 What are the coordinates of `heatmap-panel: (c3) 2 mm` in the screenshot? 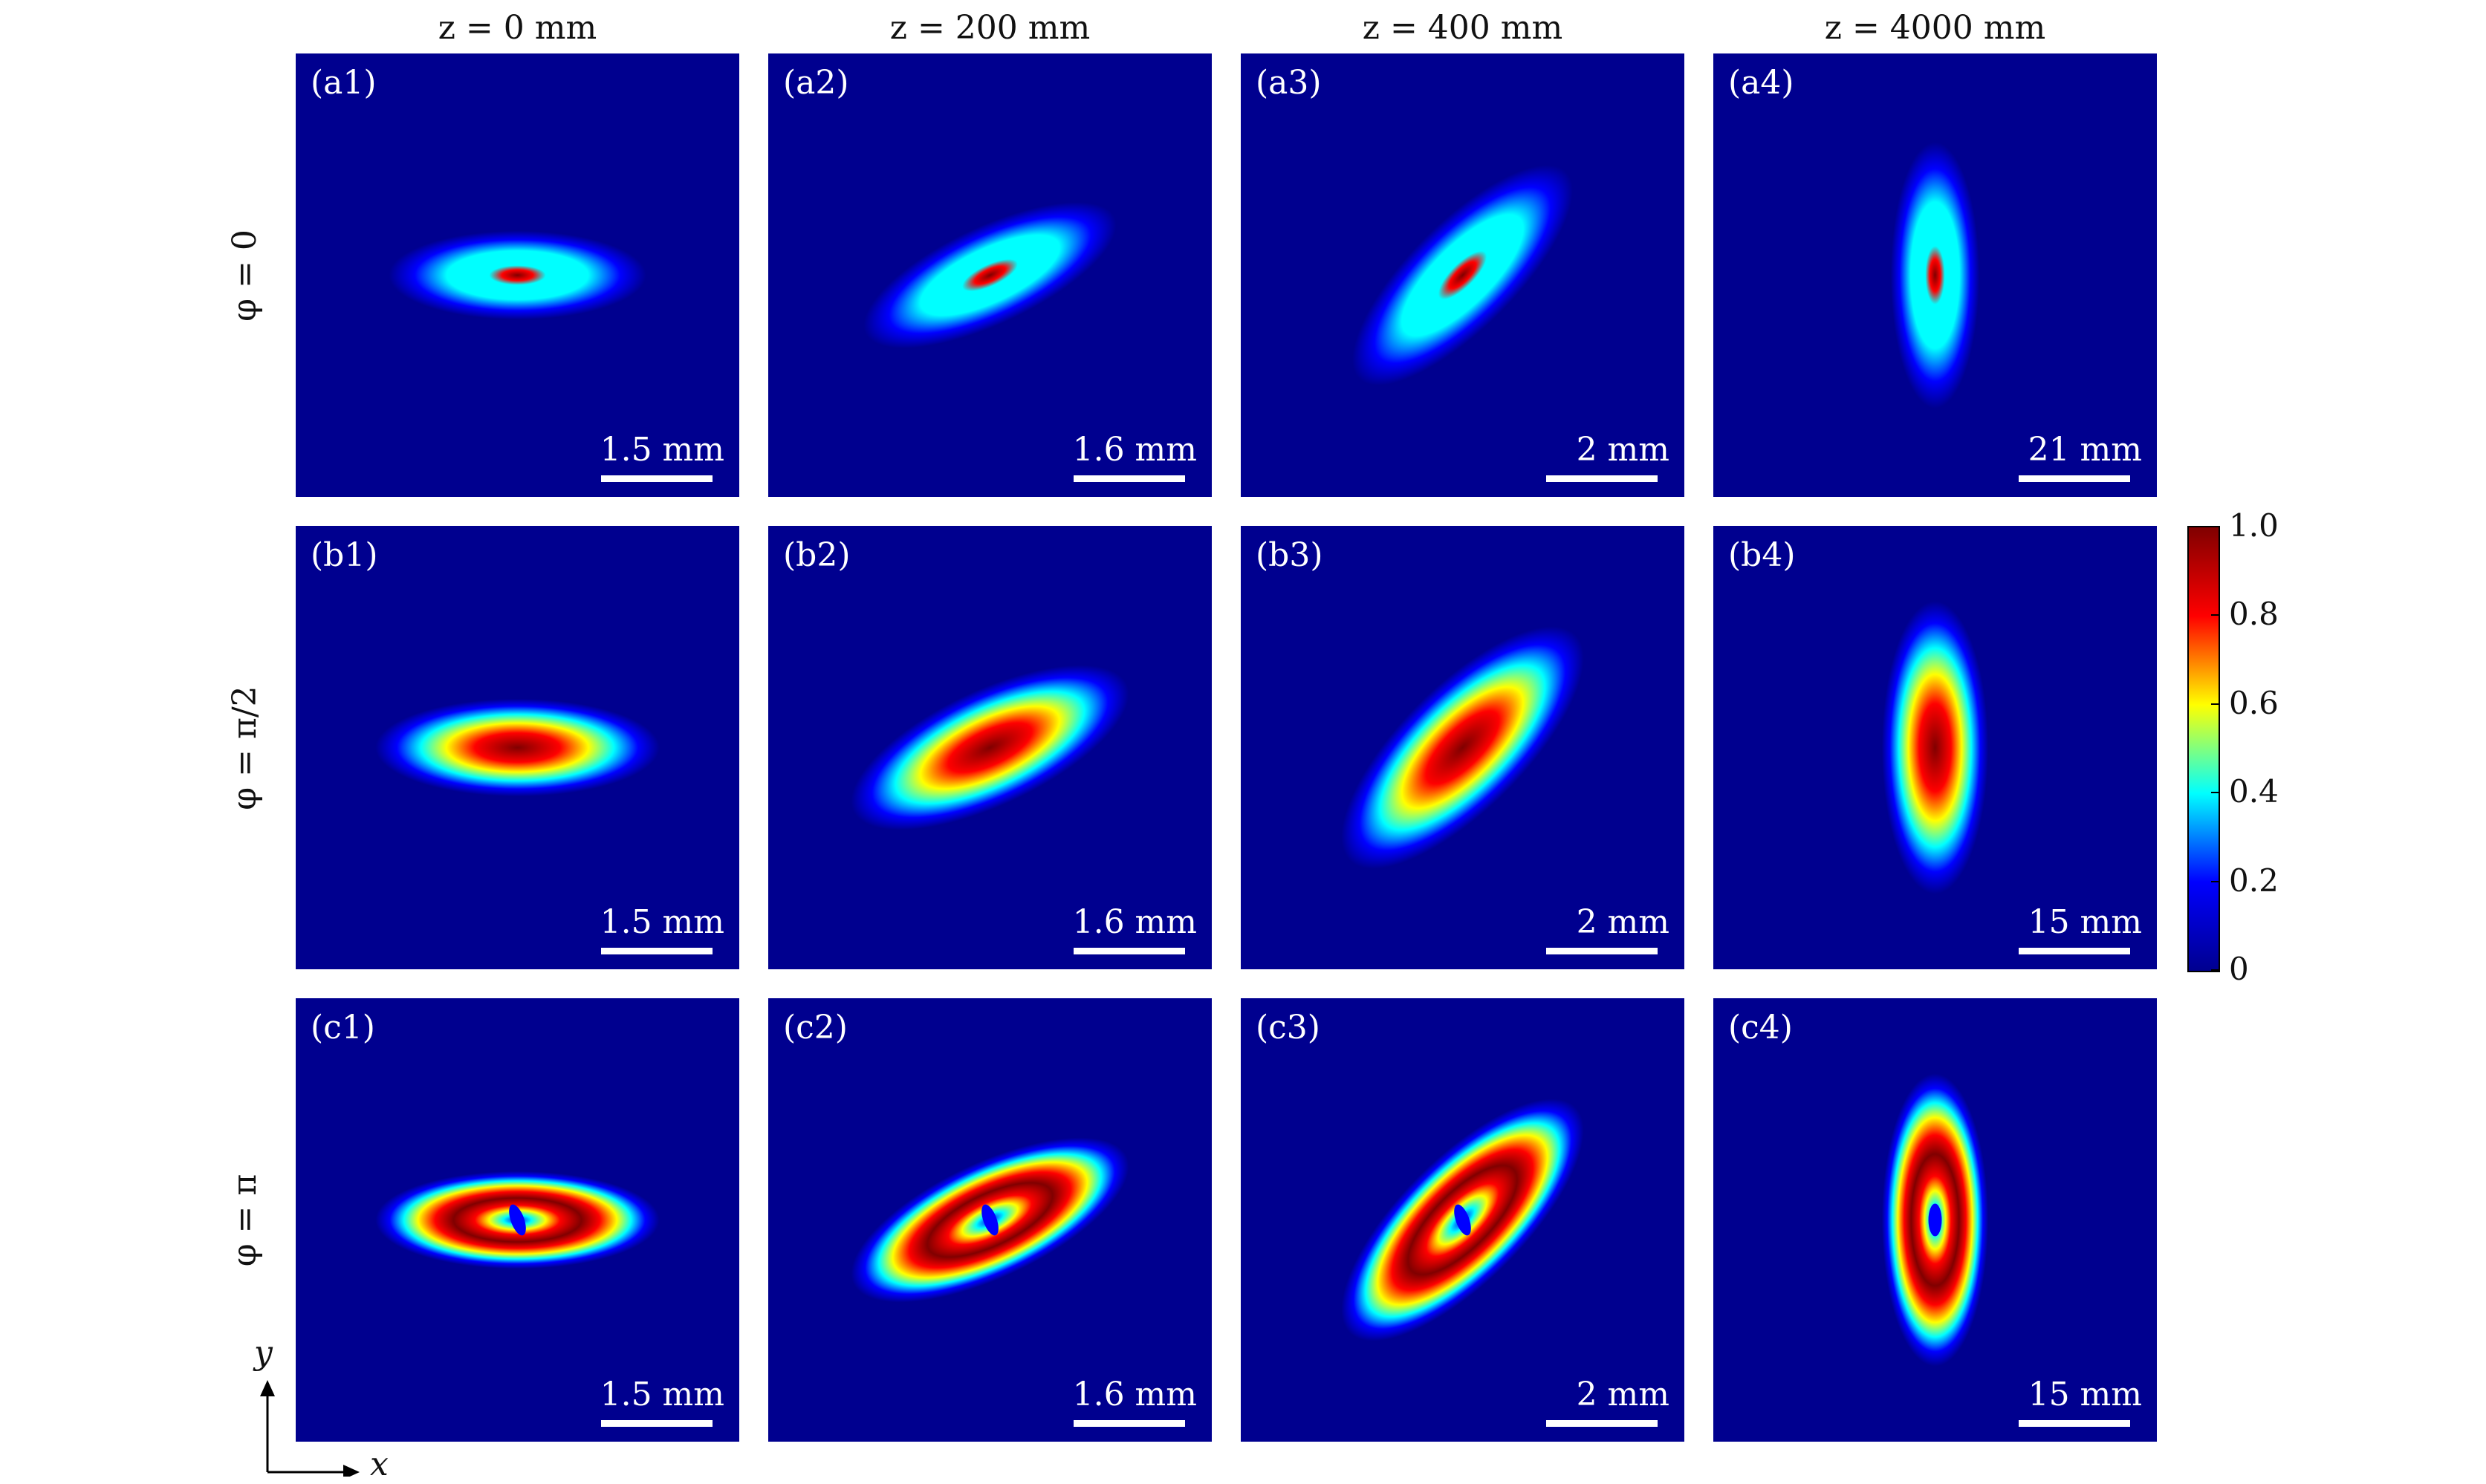 It's located at (1463, 1220).